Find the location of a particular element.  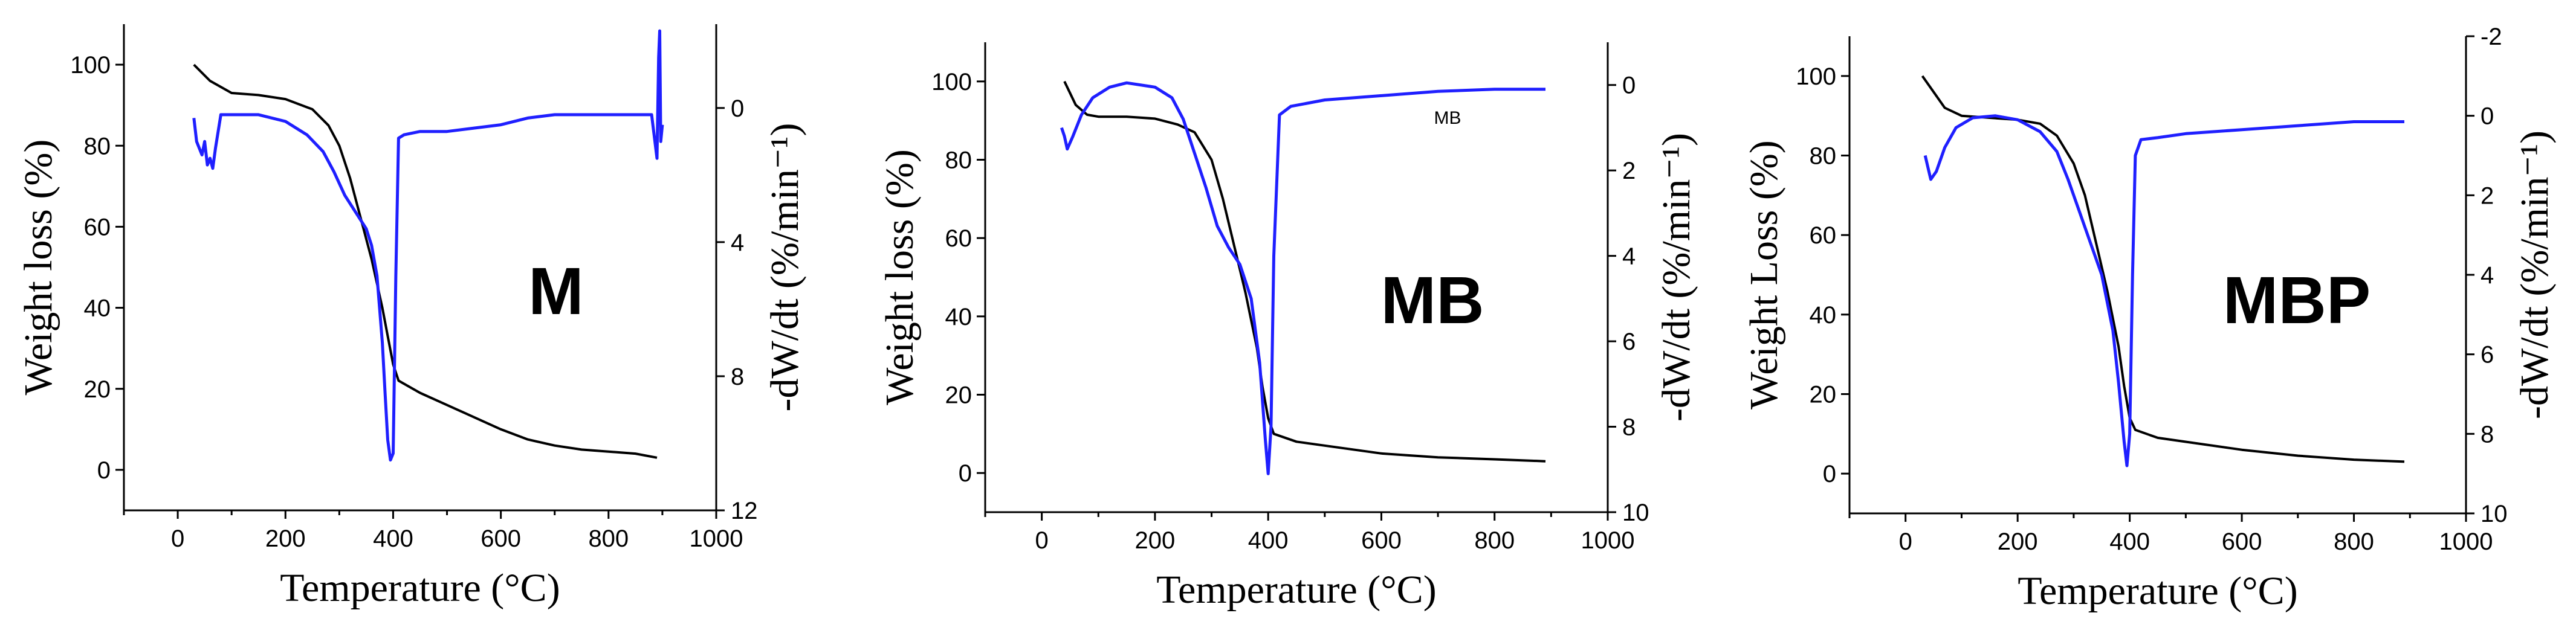

panel-label: MB is located at coordinates (1432, 300).